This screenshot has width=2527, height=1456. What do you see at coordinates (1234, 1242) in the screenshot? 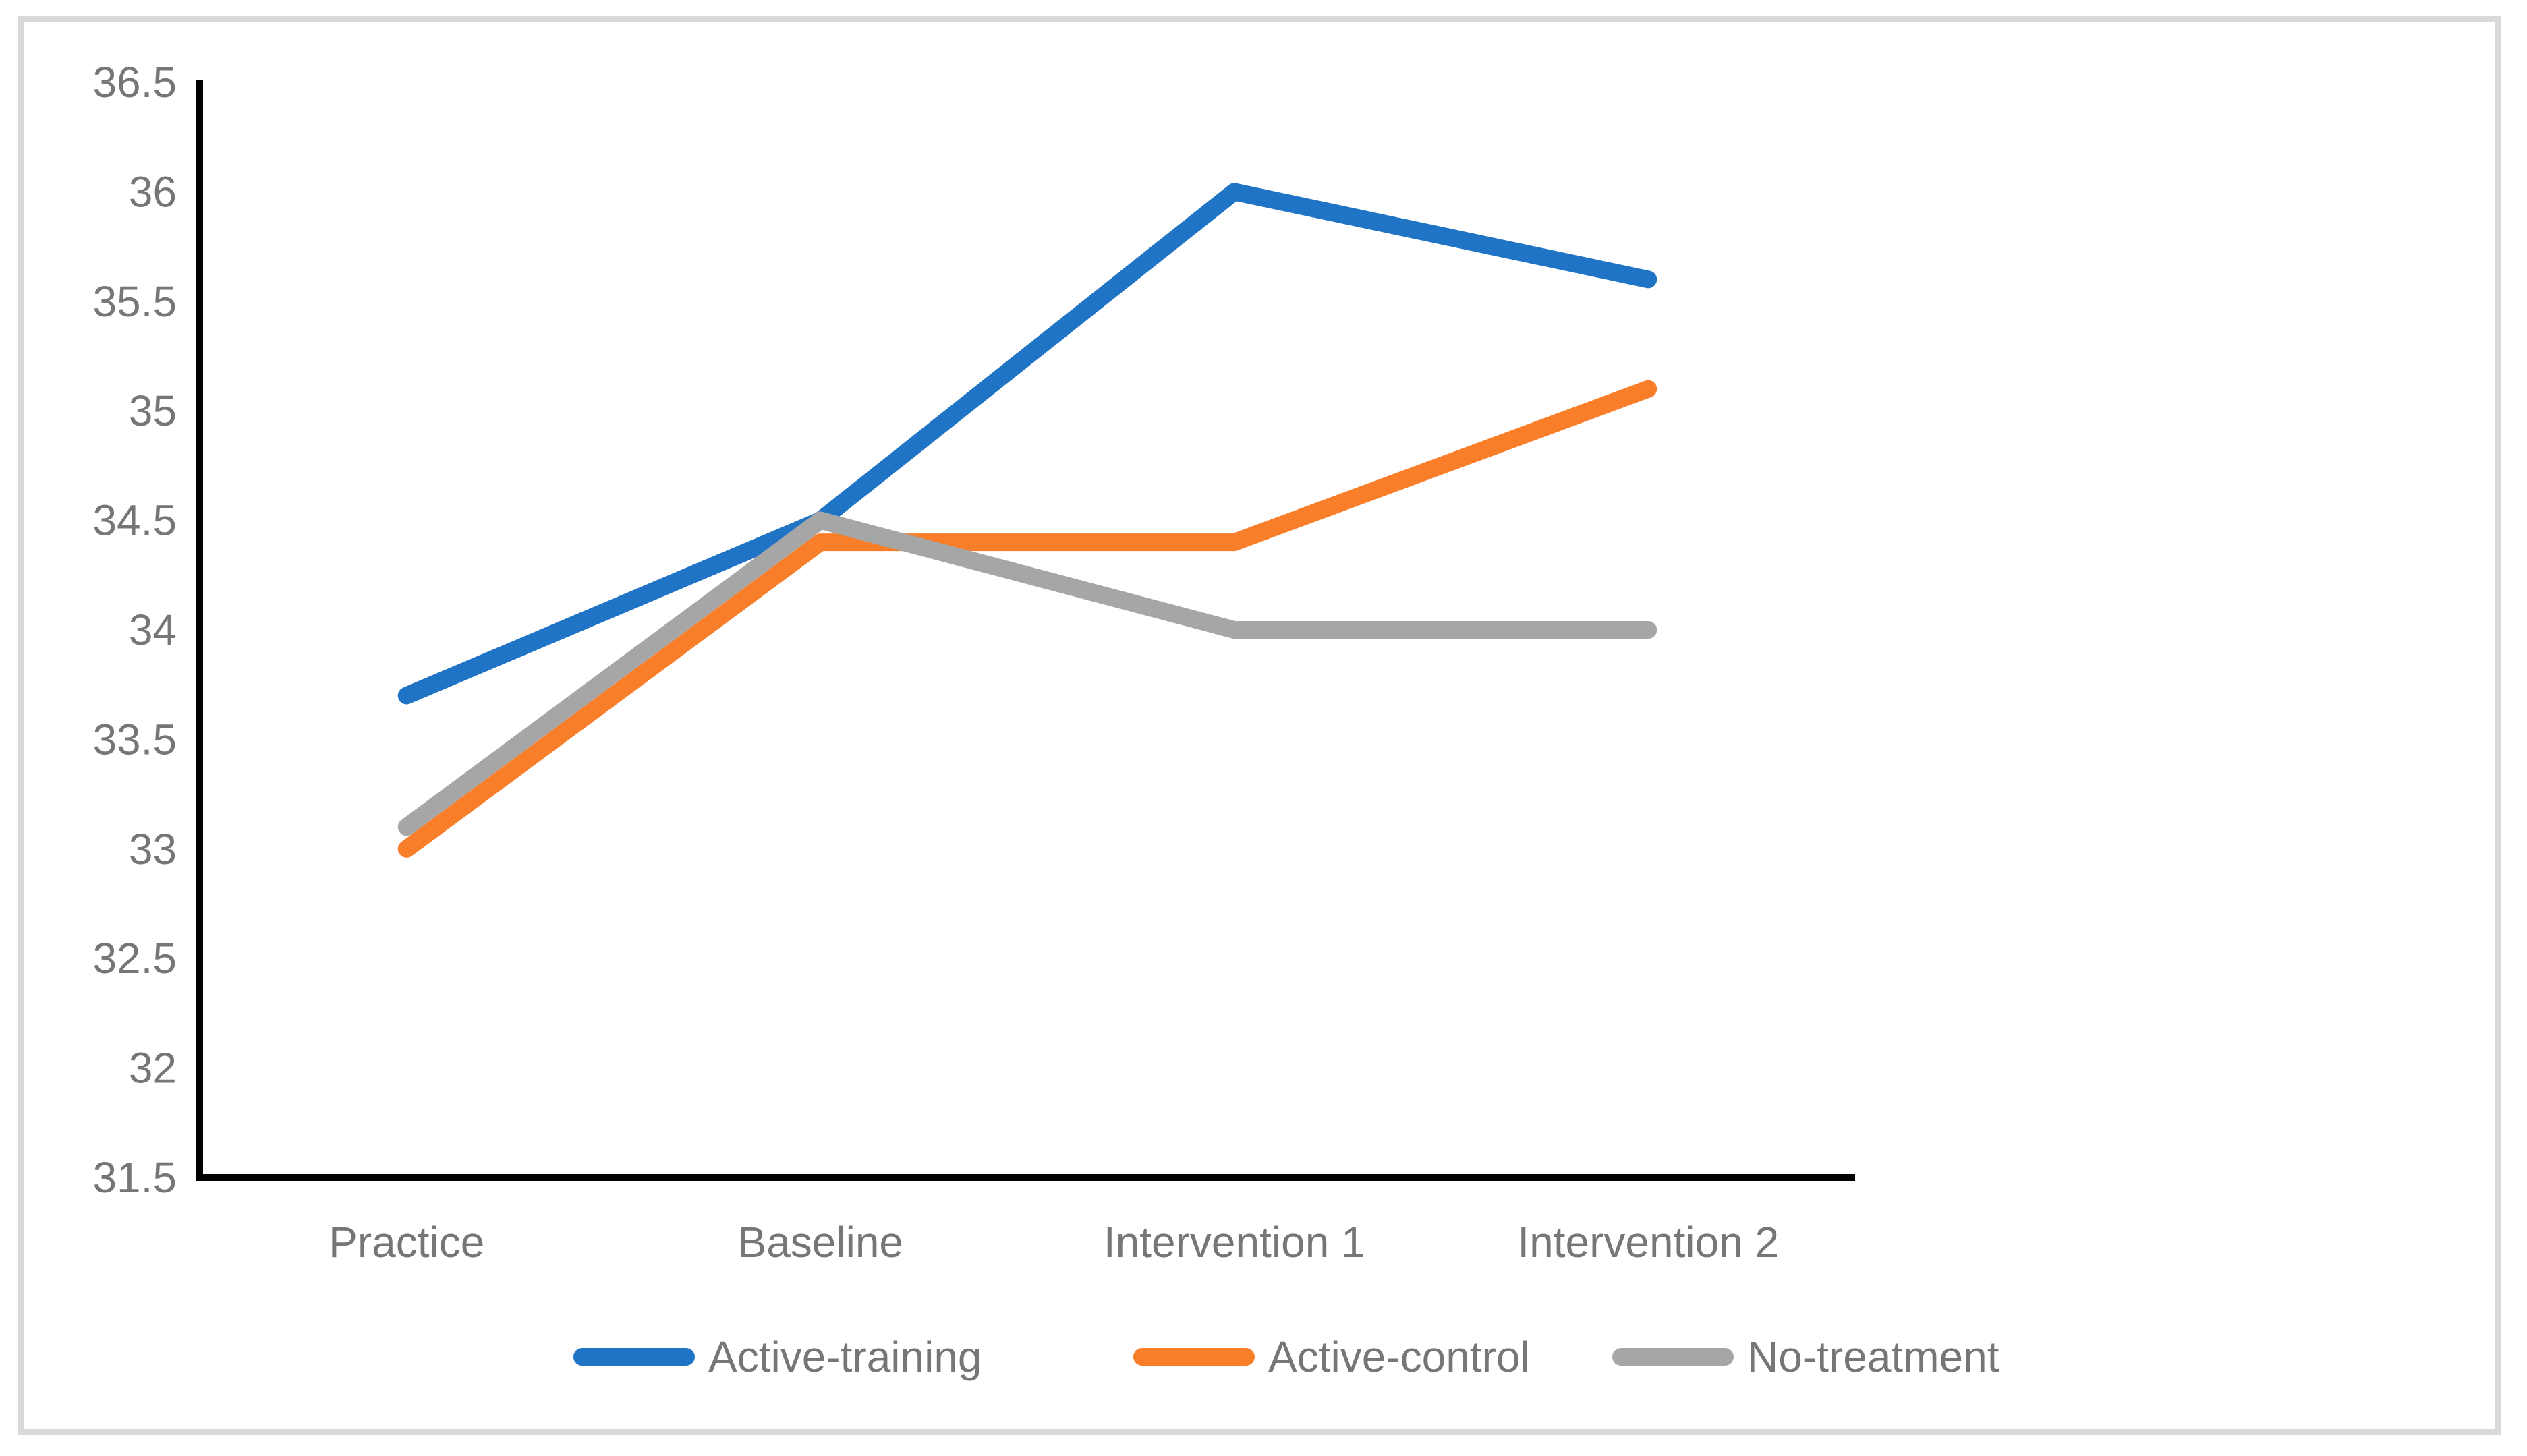
I see `x-category-label-intervention-1: Intervention 1` at bounding box center [1234, 1242].